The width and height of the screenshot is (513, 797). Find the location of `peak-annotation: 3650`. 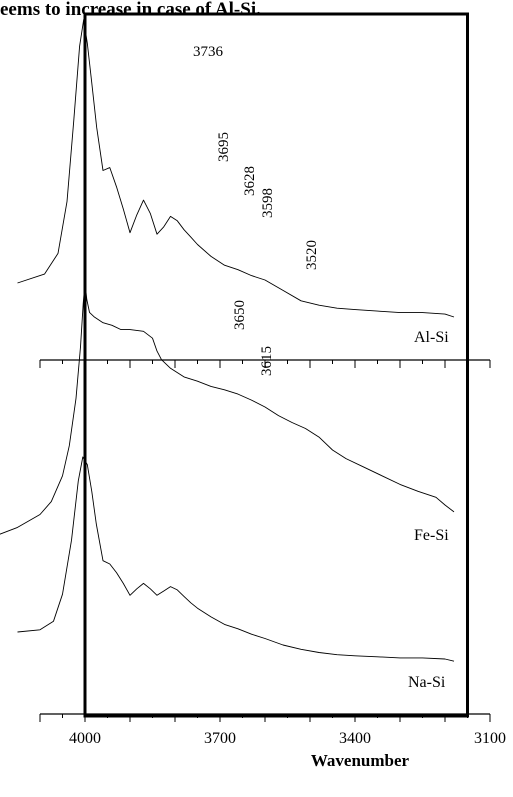

peak-annotation: 3650 is located at coordinates (240, 315).